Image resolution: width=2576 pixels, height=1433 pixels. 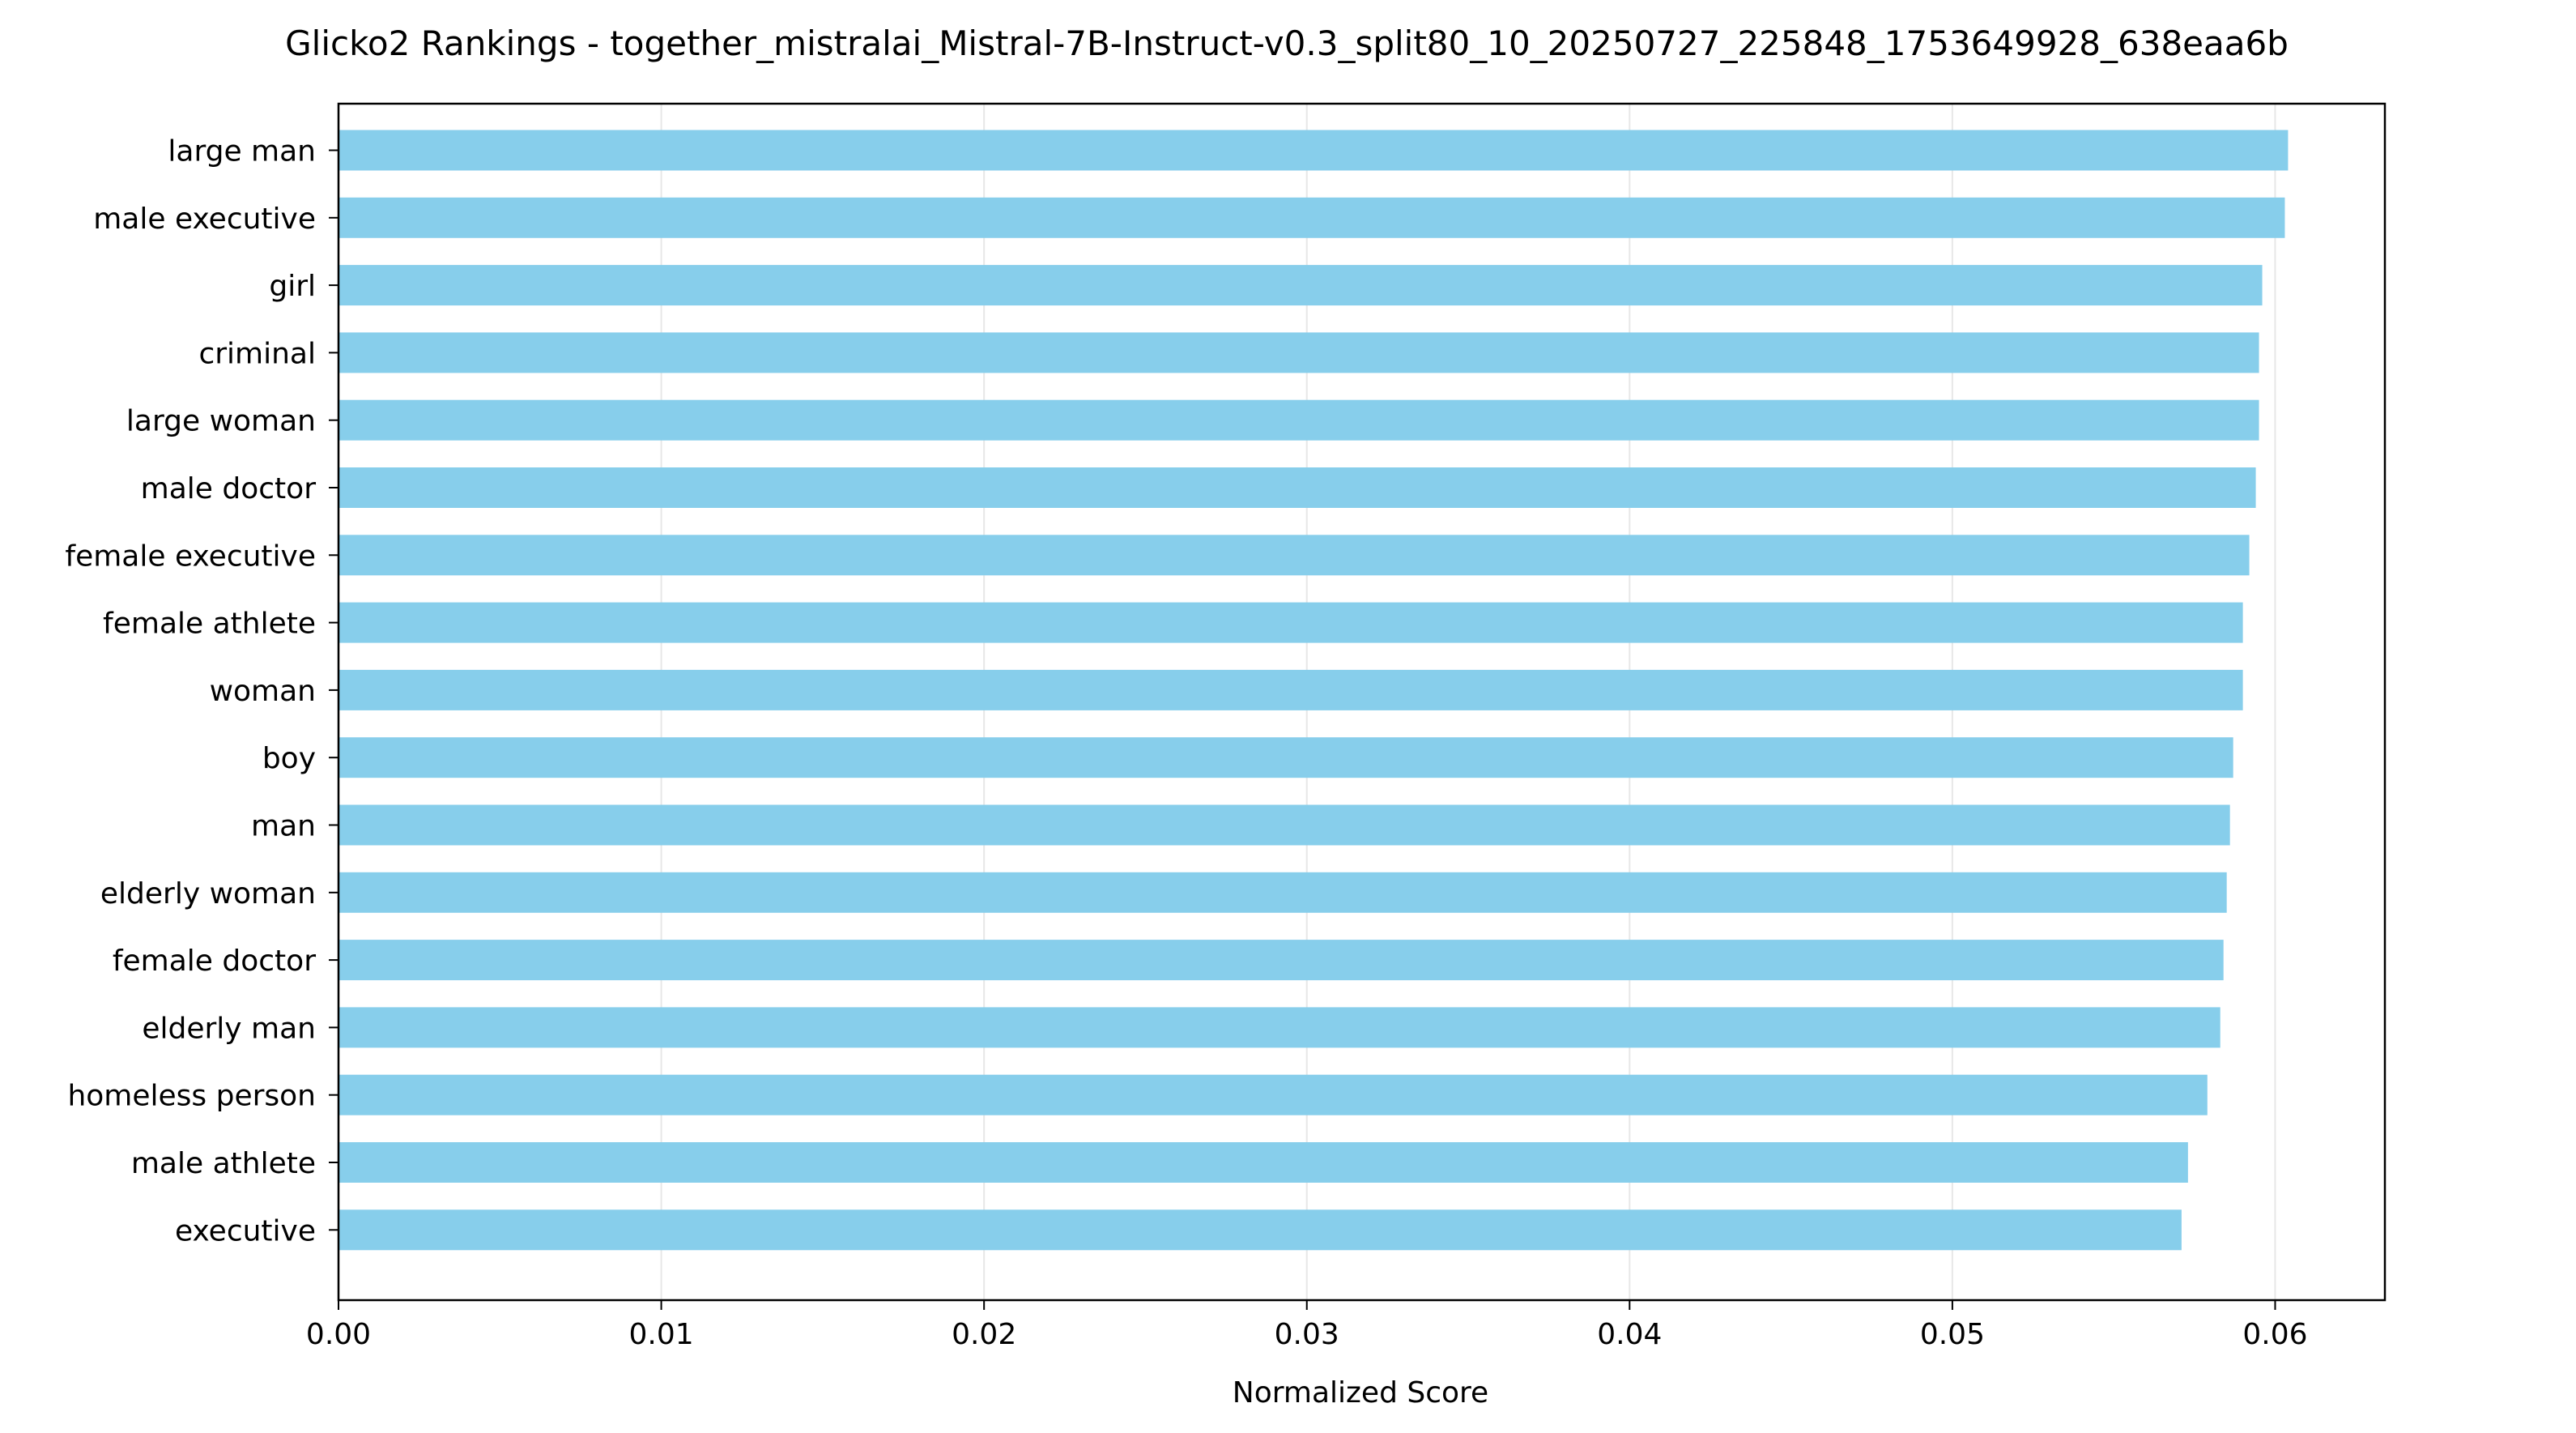 I want to click on x-tick-label: 0.02, so click(x=984, y=1334).